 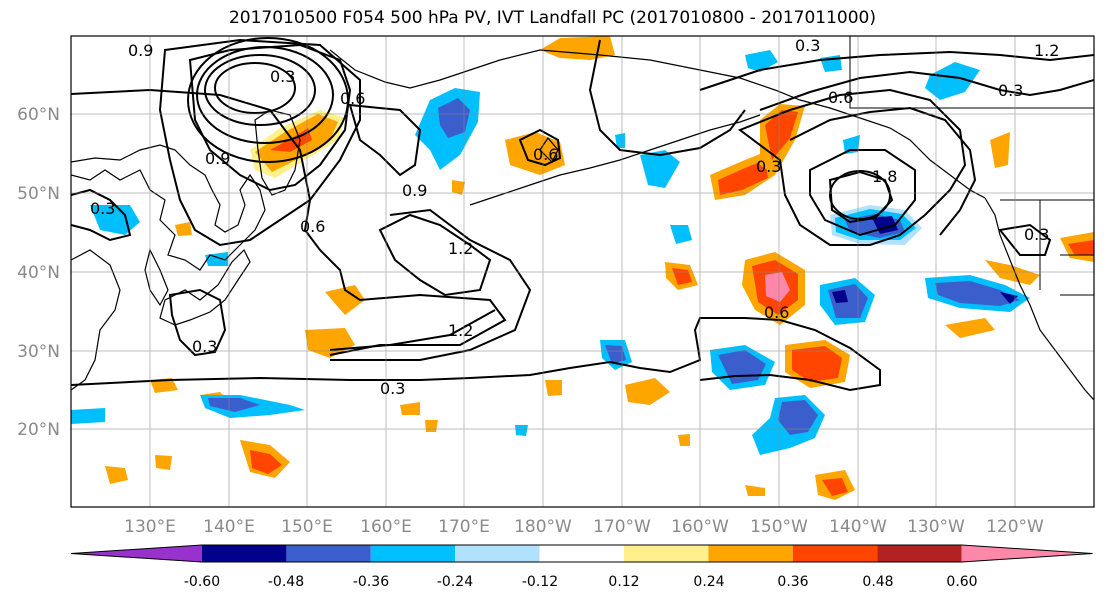 I want to click on lat-label: 50°N, so click(x=38, y=194).